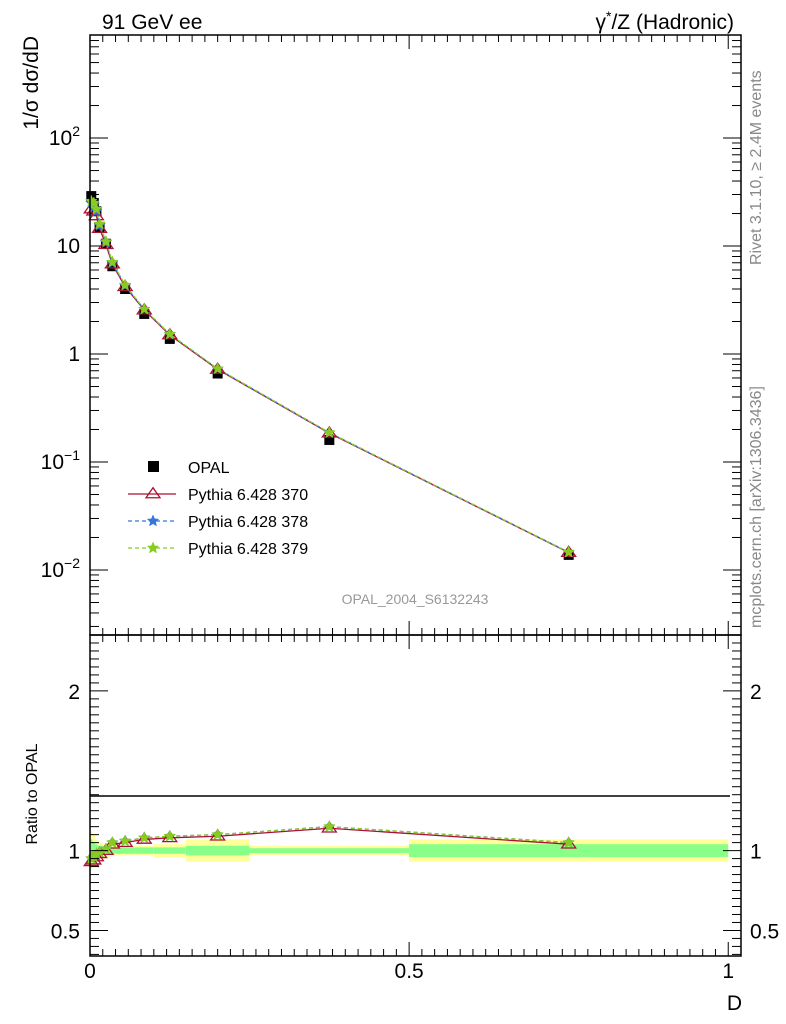 This screenshot has height=1024, width=786. I want to click on main-y-tick-base: 1, so click(74, 354).